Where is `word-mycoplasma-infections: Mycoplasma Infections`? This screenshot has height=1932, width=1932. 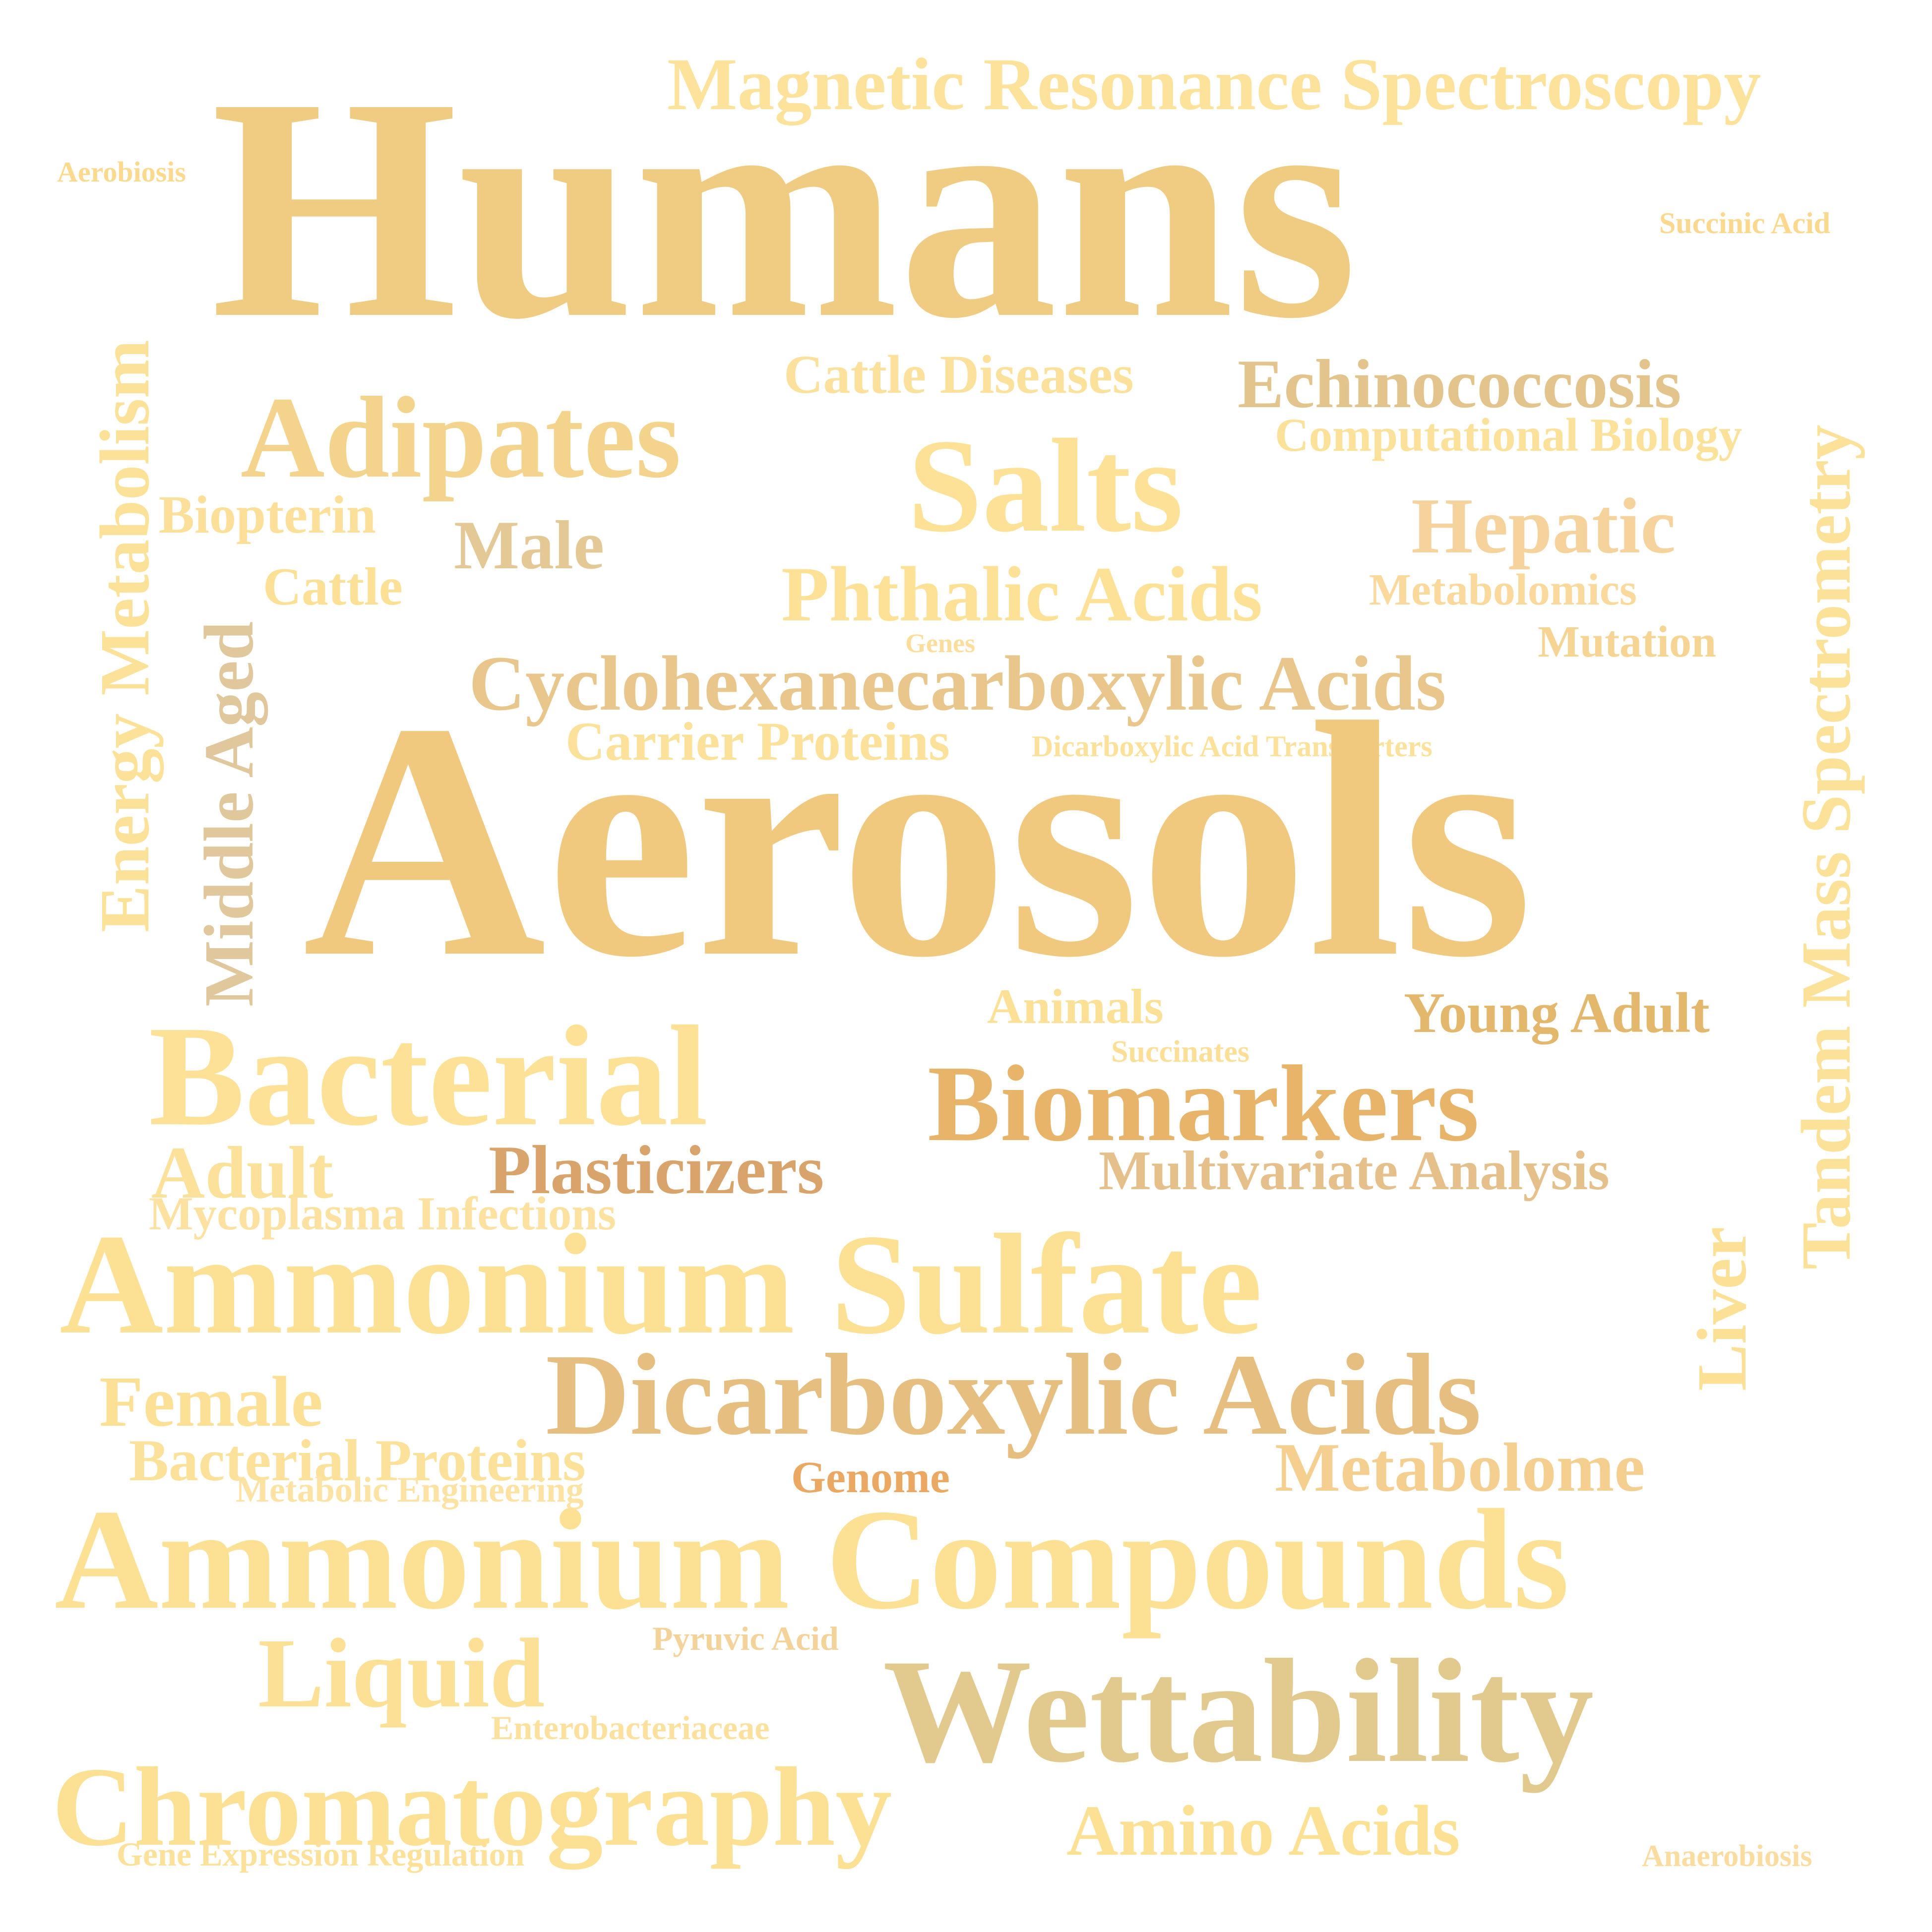 word-mycoplasma-infections: Mycoplasma Infections is located at coordinates (383, 1213).